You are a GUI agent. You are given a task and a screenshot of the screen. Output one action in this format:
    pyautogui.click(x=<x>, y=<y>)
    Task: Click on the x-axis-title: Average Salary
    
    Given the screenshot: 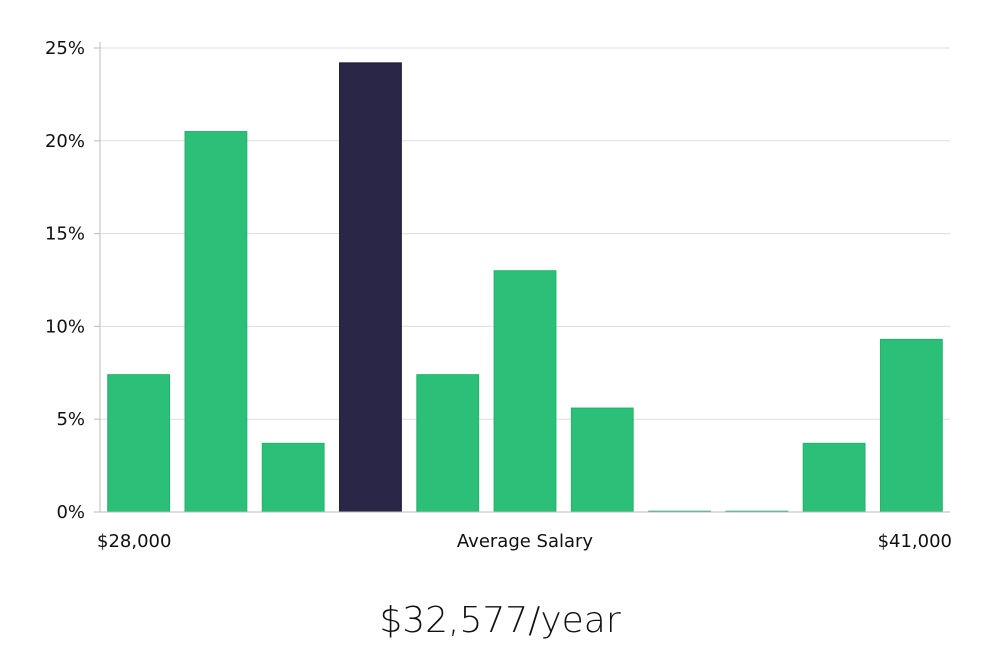 What is the action you would take?
    pyautogui.click(x=525, y=541)
    